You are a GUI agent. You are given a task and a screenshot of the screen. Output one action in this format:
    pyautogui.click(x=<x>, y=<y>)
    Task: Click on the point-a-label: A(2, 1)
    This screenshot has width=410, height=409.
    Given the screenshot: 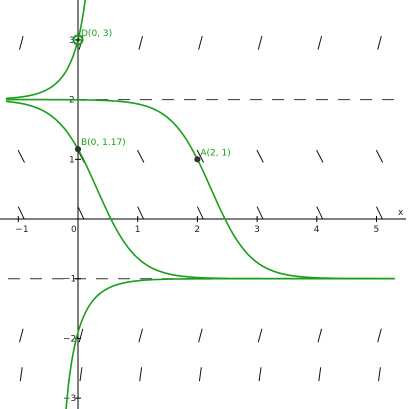 What is the action you would take?
    pyautogui.click(x=215, y=153)
    